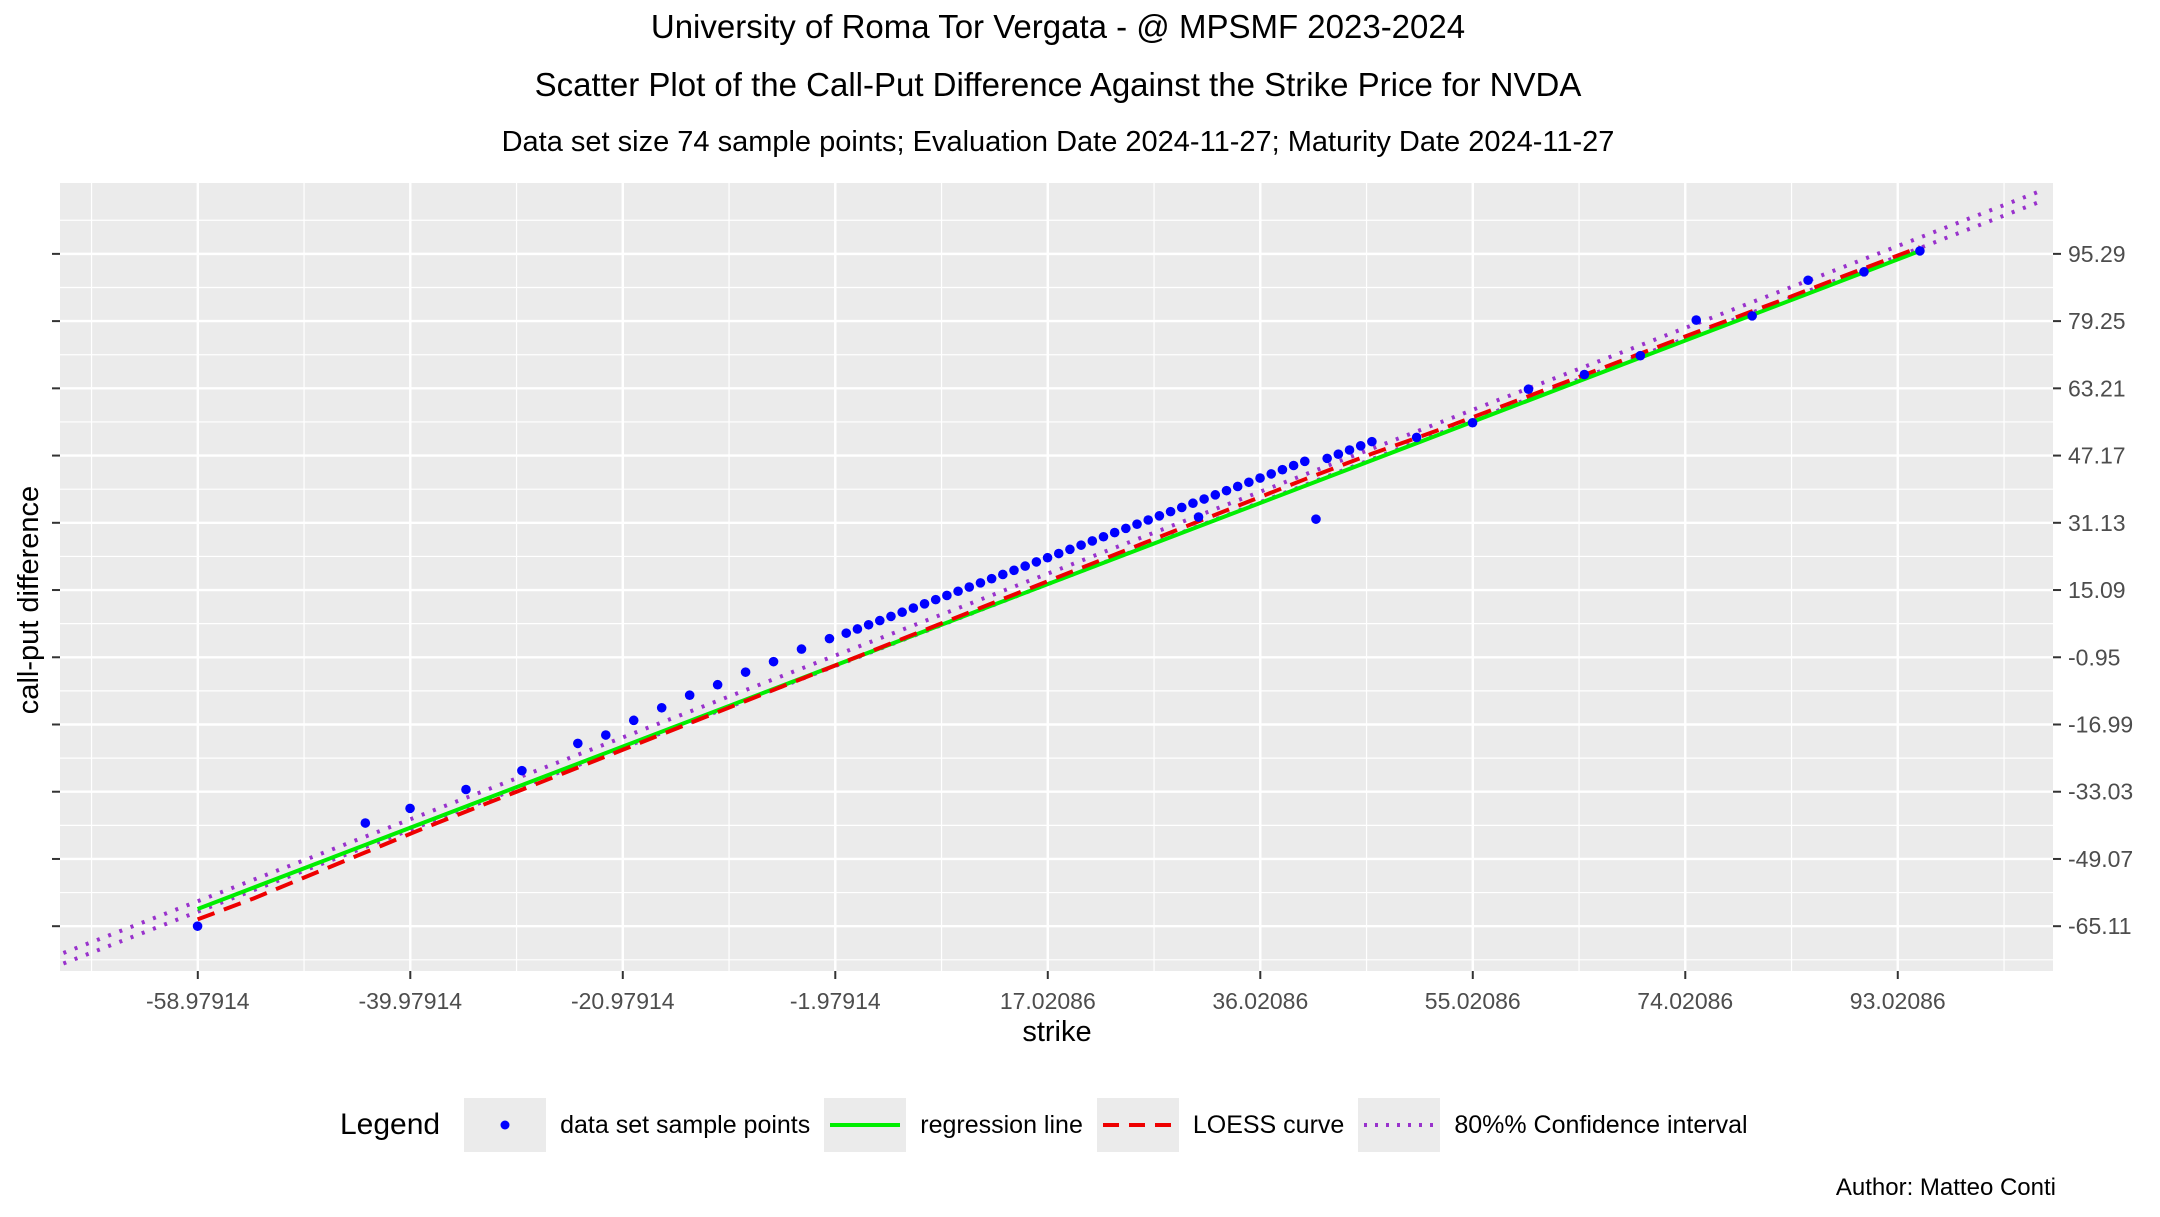 This screenshot has height=1217, width=2160. What do you see at coordinates (2097, 254) in the screenshot?
I see `y-tick-label: 95.29` at bounding box center [2097, 254].